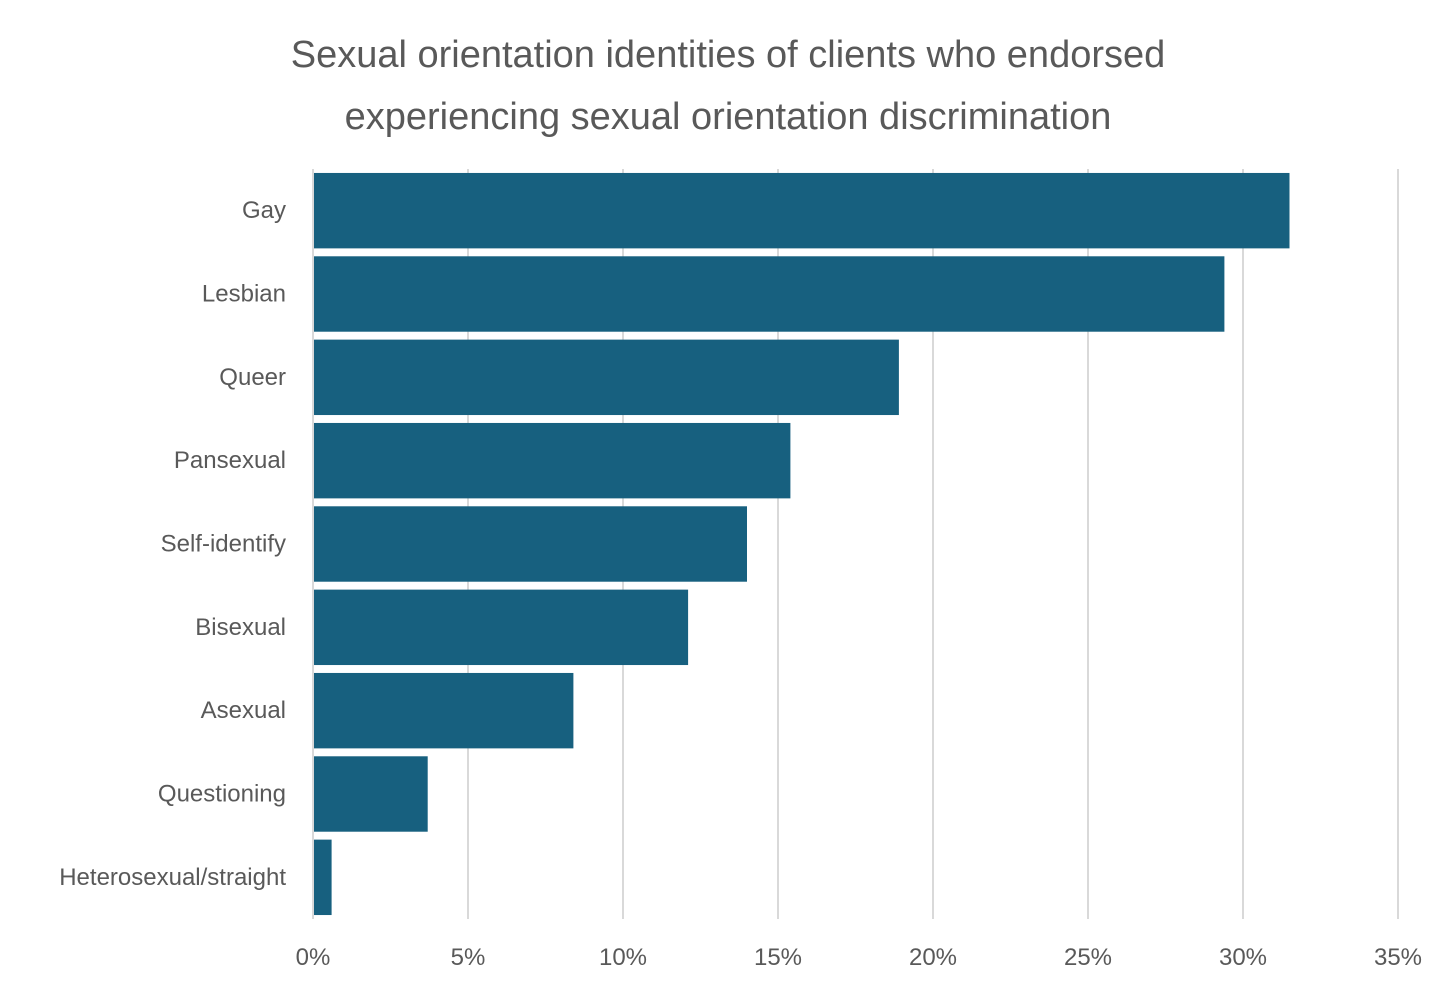 This screenshot has width=1450, height=990. I want to click on category-label: Queer, so click(252, 377).